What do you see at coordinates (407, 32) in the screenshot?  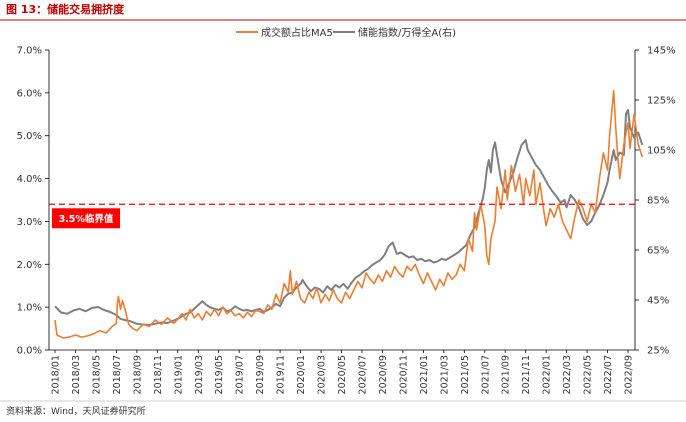 I see `legend-label-ratio: 储能指数/万得全A(右)` at bounding box center [407, 32].